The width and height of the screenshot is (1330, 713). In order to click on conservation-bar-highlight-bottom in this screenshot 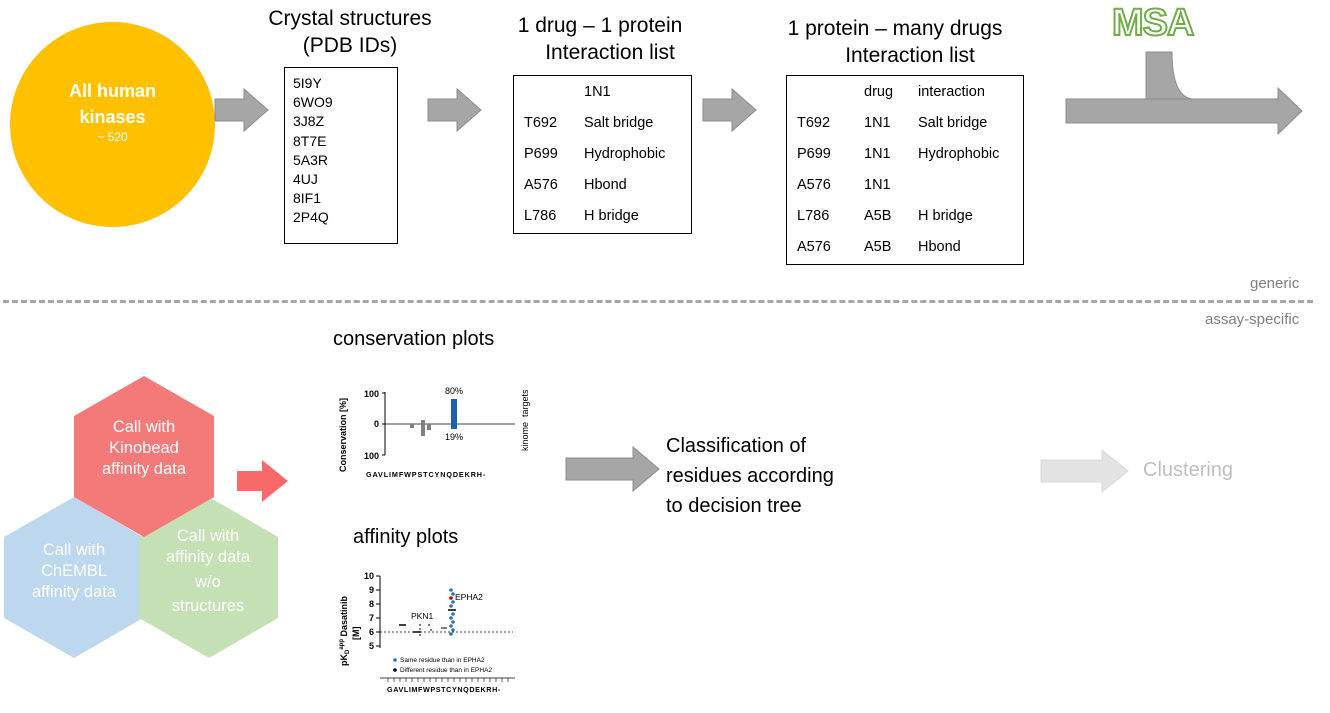, I will do `click(454, 426)`.